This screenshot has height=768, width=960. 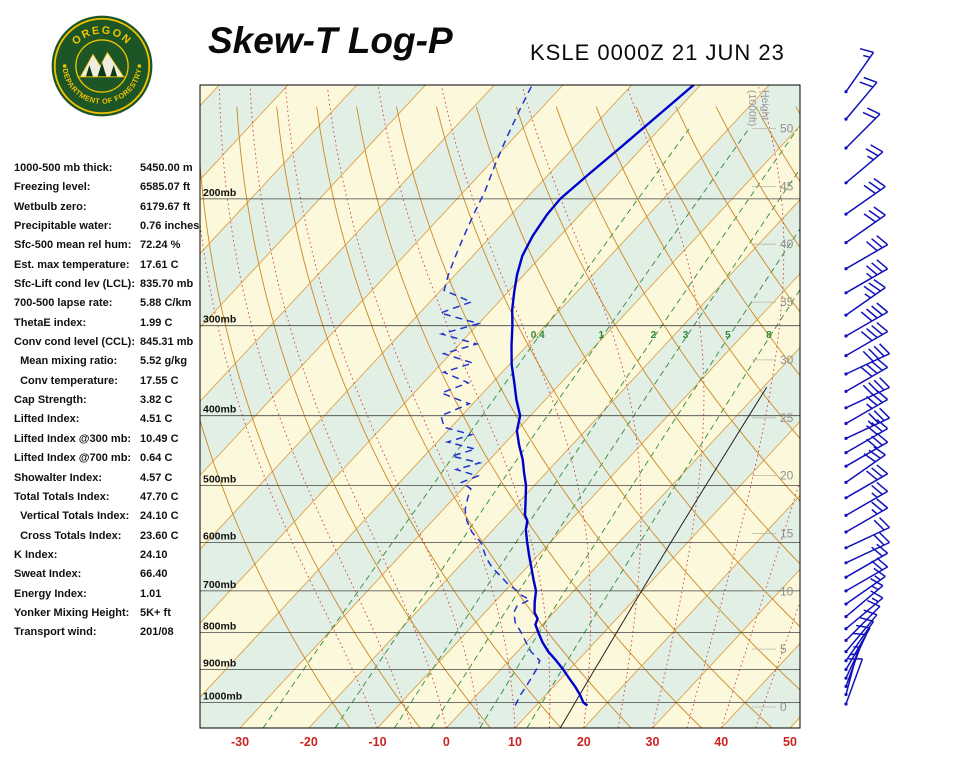 What do you see at coordinates (787, 534) in the screenshot?
I see `svg-text: 15` at bounding box center [787, 534].